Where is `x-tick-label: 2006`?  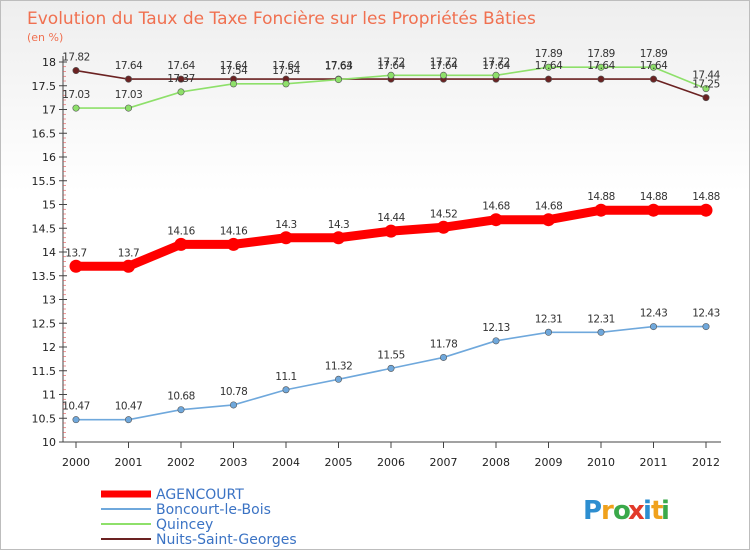 x-tick-label: 2006 is located at coordinates (391, 462).